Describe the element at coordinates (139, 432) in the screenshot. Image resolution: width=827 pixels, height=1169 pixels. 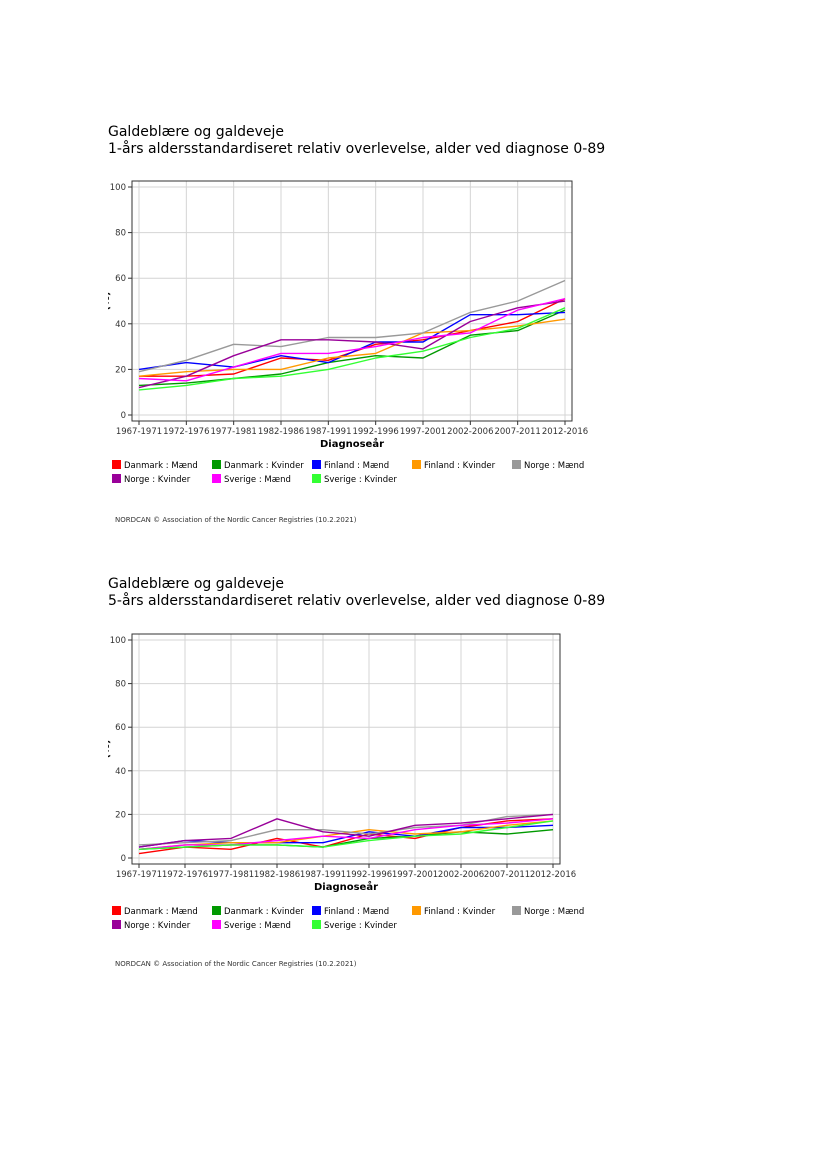
I see `x-tick-label: 1967-1971` at that location.